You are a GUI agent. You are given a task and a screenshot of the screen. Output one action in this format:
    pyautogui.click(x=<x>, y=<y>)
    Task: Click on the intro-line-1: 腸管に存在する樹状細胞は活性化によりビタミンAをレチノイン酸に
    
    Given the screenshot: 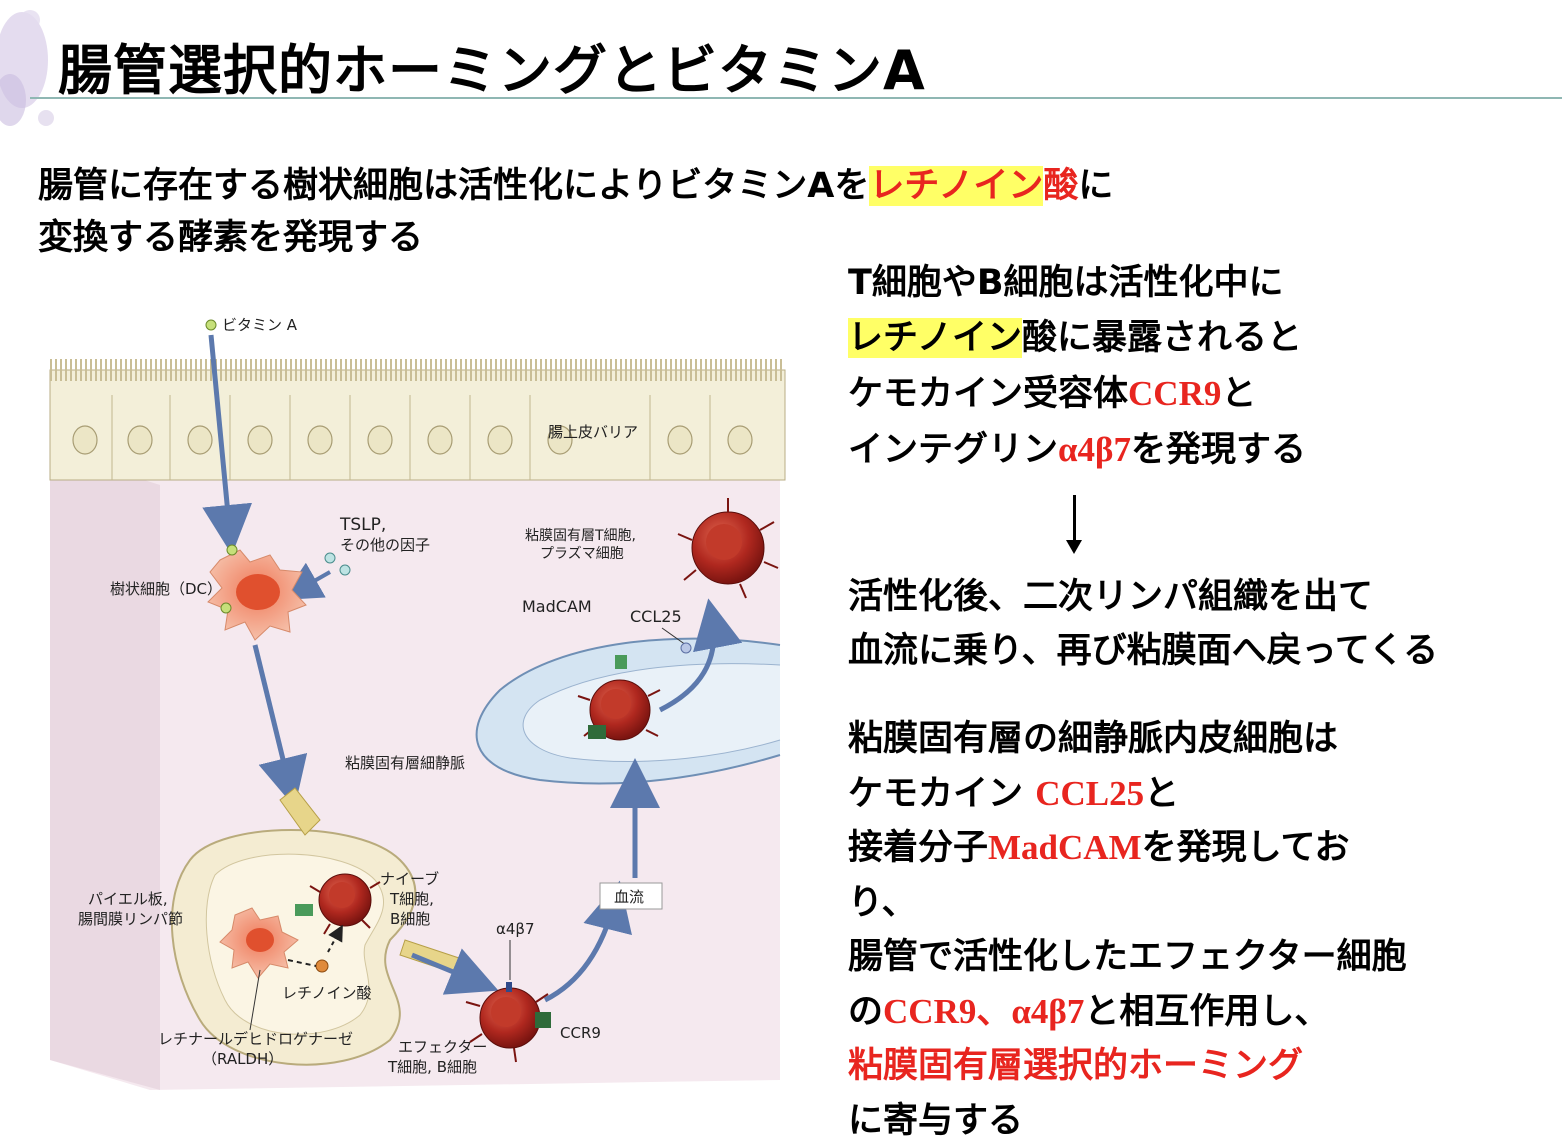 What is the action you would take?
    pyautogui.click(x=575, y=186)
    